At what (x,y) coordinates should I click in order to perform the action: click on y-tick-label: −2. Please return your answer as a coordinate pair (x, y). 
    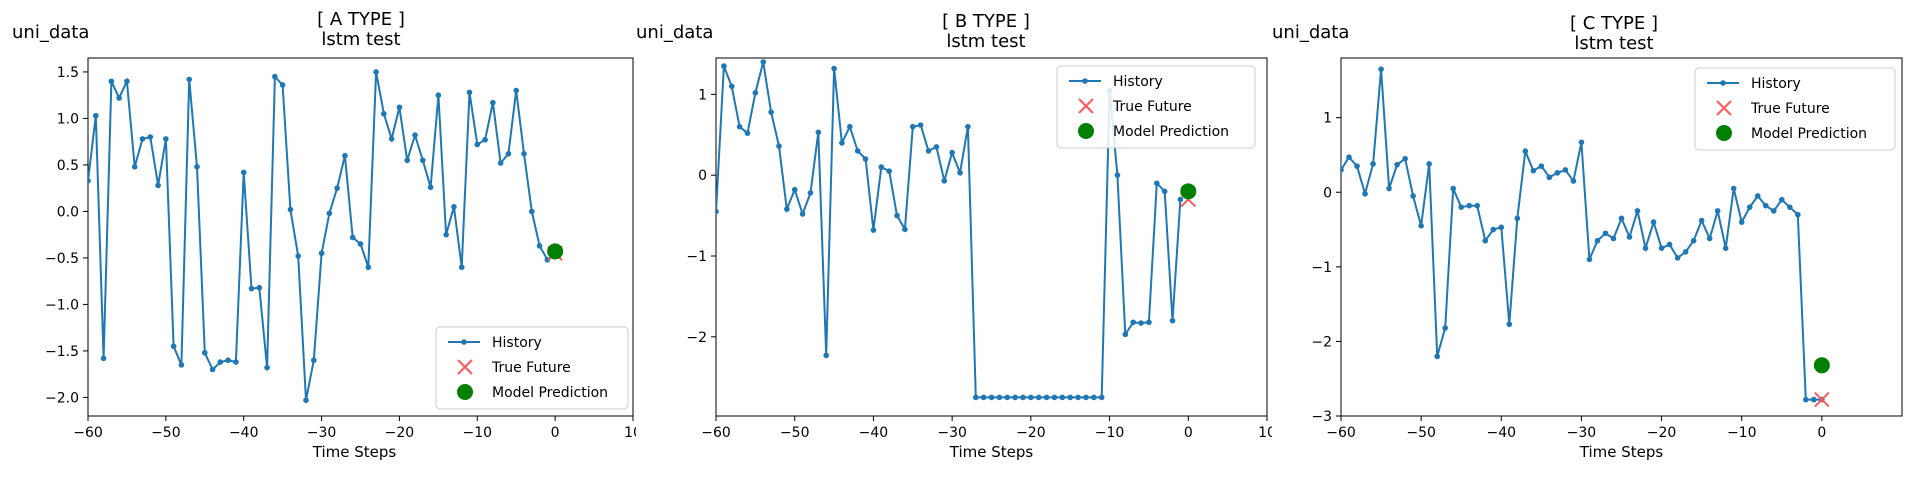
    Looking at the image, I should click on (1321, 342).